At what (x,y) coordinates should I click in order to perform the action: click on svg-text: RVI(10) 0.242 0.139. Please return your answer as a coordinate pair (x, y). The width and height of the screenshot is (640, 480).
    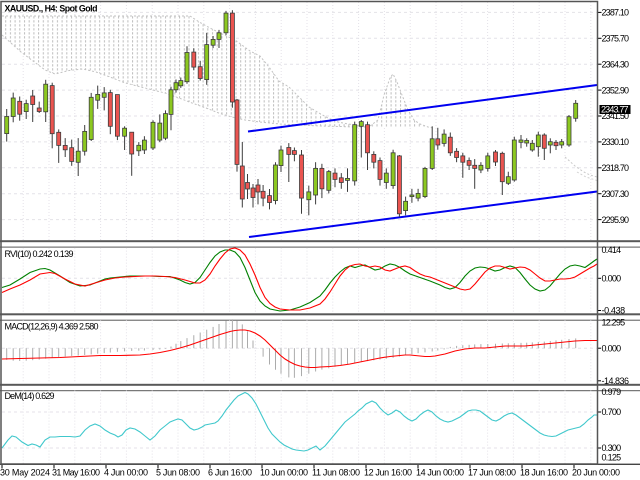
    Looking at the image, I should click on (39, 254).